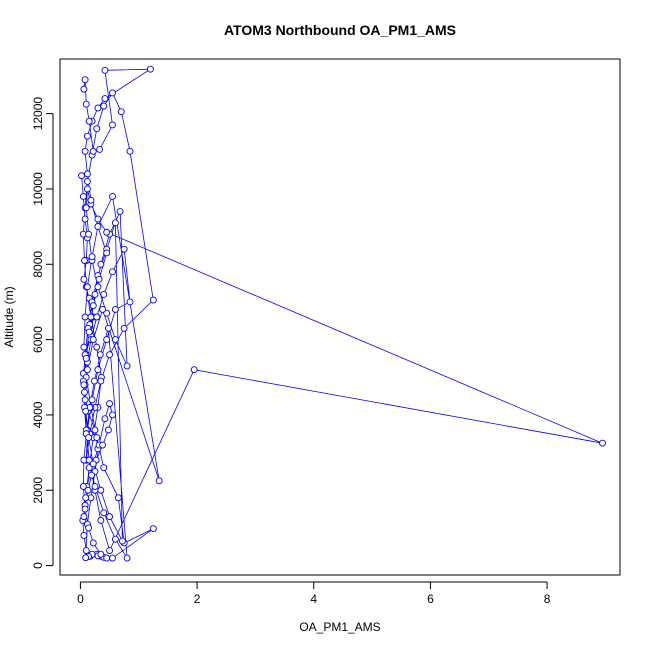 The height and width of the screenshot is (650, 650). Describe the element at coordinates (38, 414) in the screenshot. I see `y-tick-label: 4000` at that location.